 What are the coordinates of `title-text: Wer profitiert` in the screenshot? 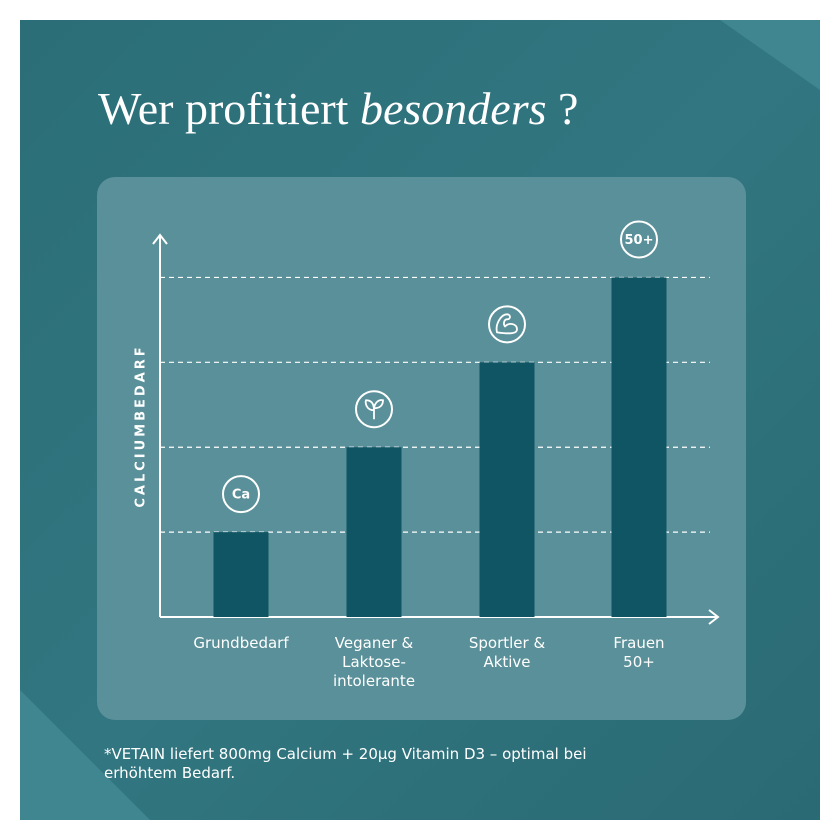 It's located at (223, 108).